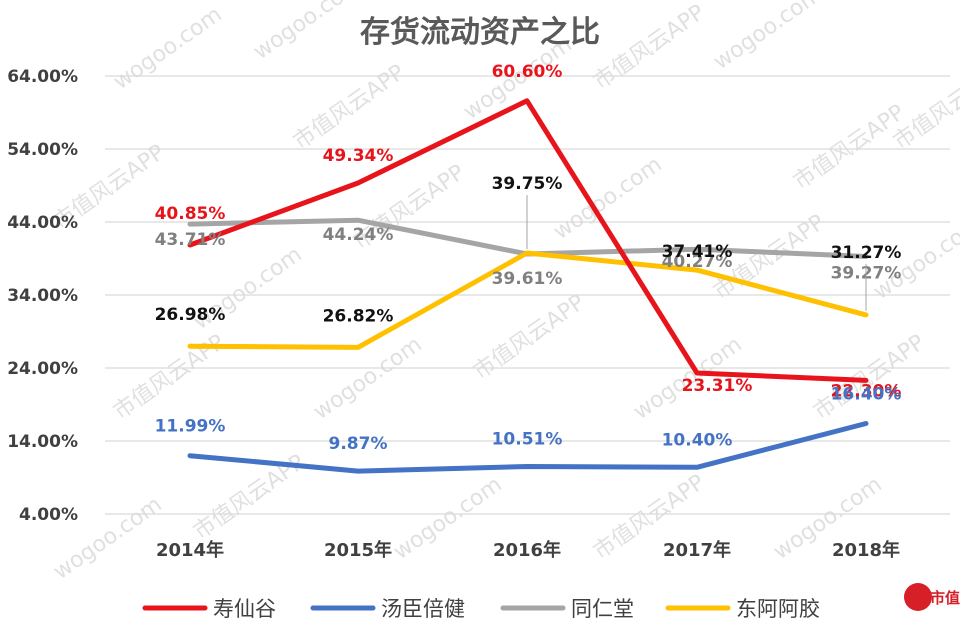 Image resolution: width=960 pixels, height=629 pixels. I want to click on data-label: 10.51%, so click(527, 439).